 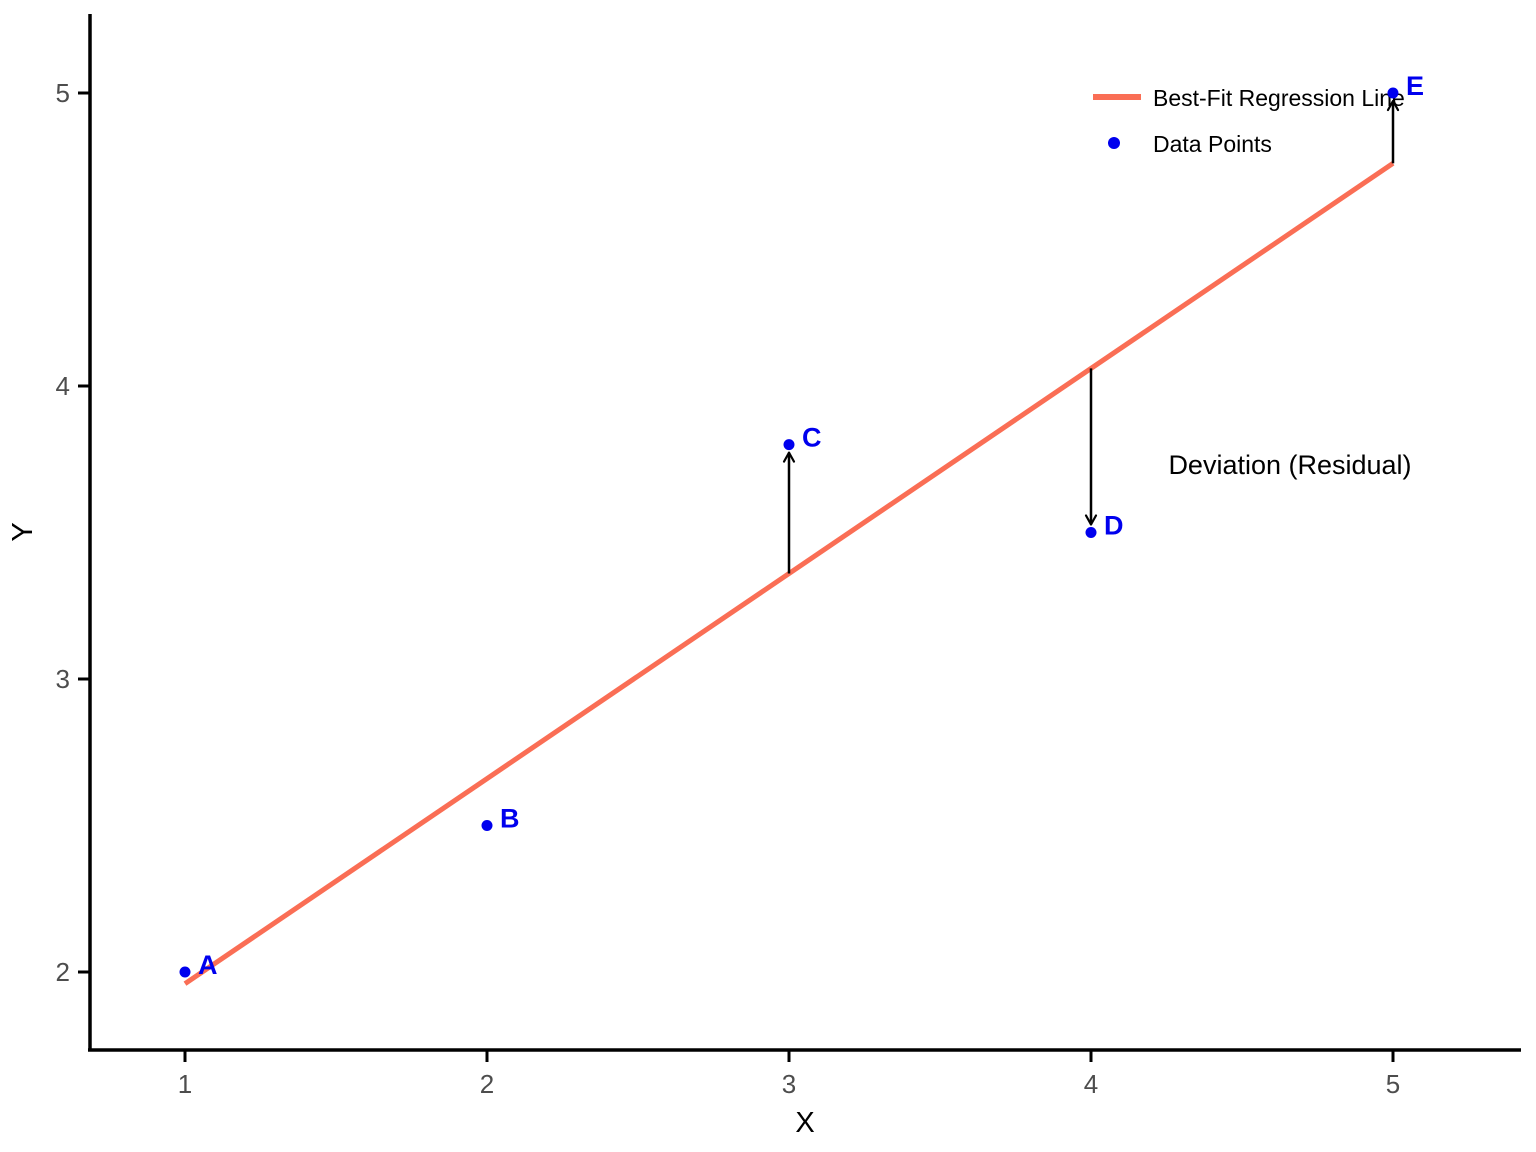 I want to click on legend-regression-line-label: Best-Fit Regression Line, so click(x=1279, y=98).